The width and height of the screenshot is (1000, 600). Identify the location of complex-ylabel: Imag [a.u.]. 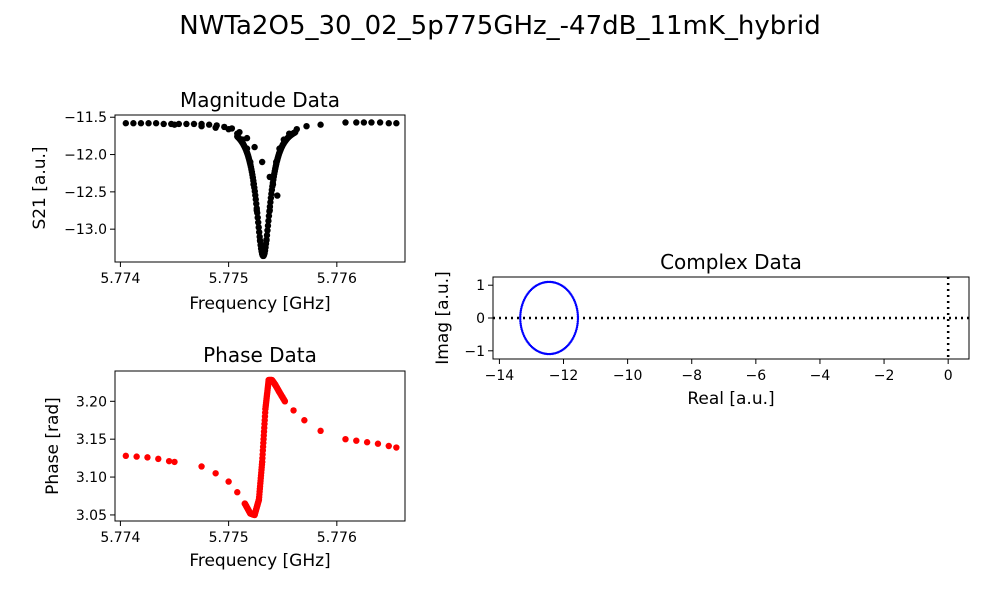
(443, 317).